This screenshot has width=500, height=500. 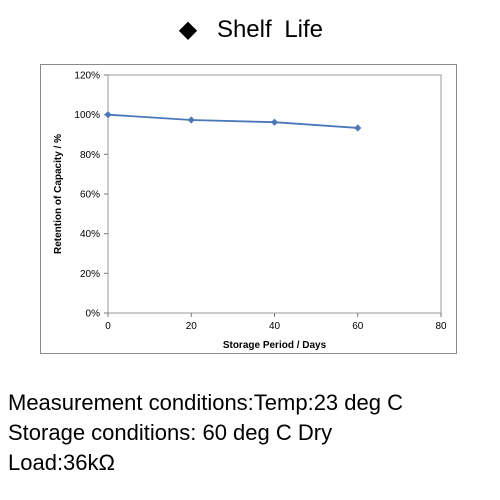 I want to click on y-tick-label: 20%, so click(x=90, y=274).